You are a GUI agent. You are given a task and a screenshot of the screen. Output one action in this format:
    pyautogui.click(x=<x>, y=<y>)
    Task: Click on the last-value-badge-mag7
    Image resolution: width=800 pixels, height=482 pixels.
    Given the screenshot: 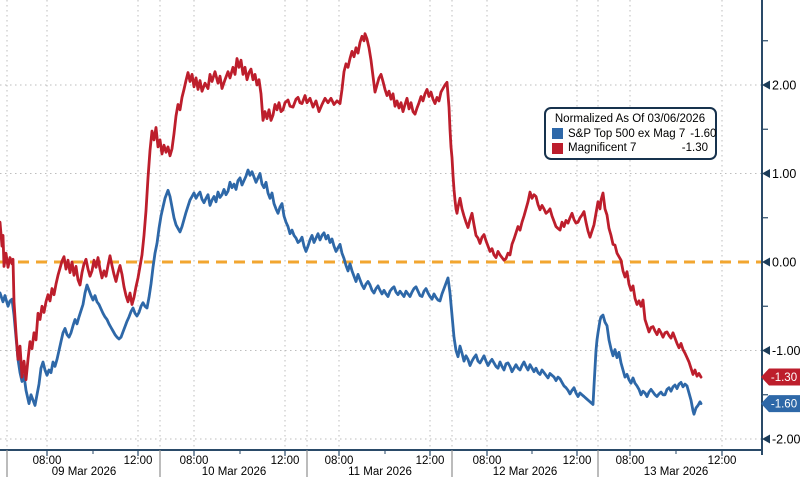 What is the action you would take?
    pyautogui.click(x=780, y=377)
    